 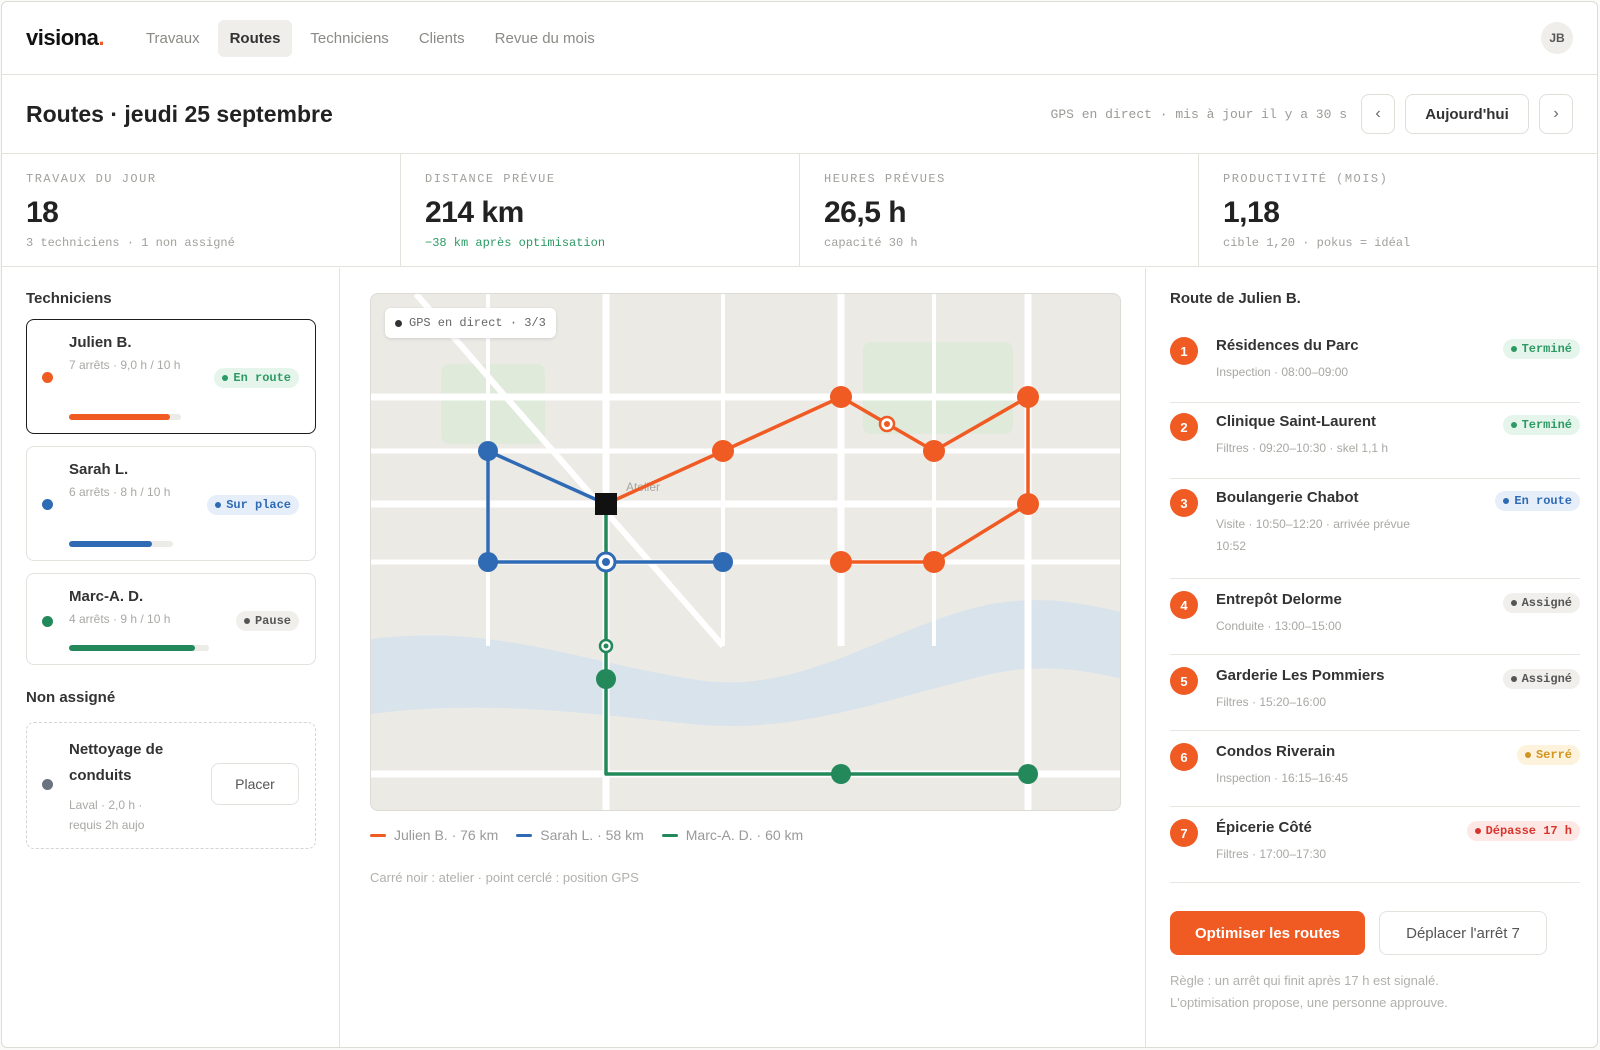 I want to click on status-badge: Sur place, so click(x=253, y=505).